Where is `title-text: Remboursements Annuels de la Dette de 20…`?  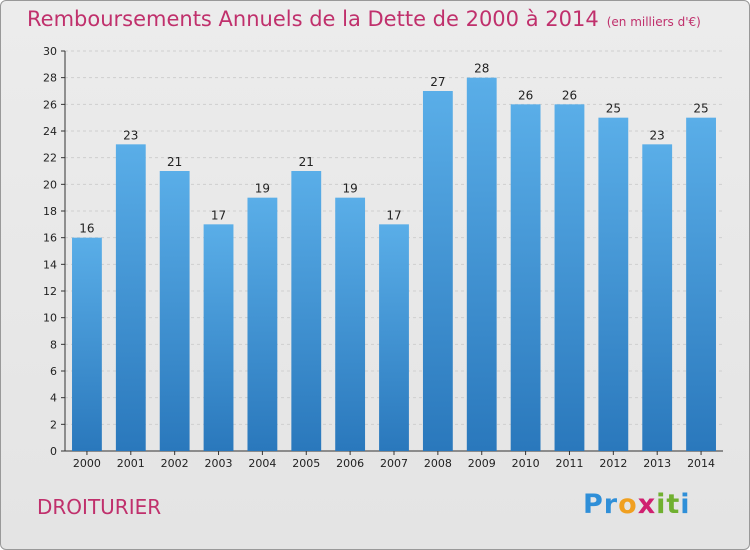
title-text: Remboursements Annuels de la Dette de 20… is located at coordinates (313, 19).